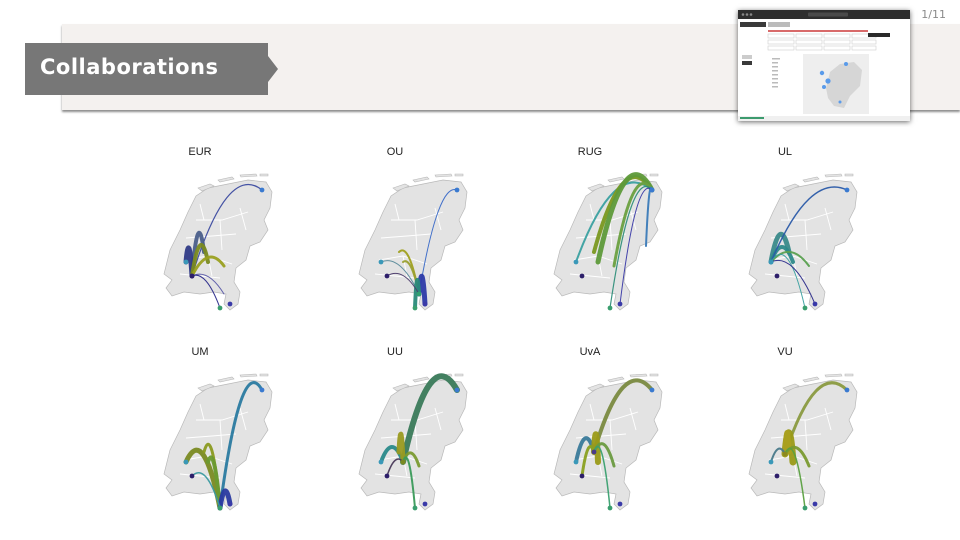 This screenshot has height=540, width=960. I want to click on map-panel-rug: RUG, so click(590, 233).